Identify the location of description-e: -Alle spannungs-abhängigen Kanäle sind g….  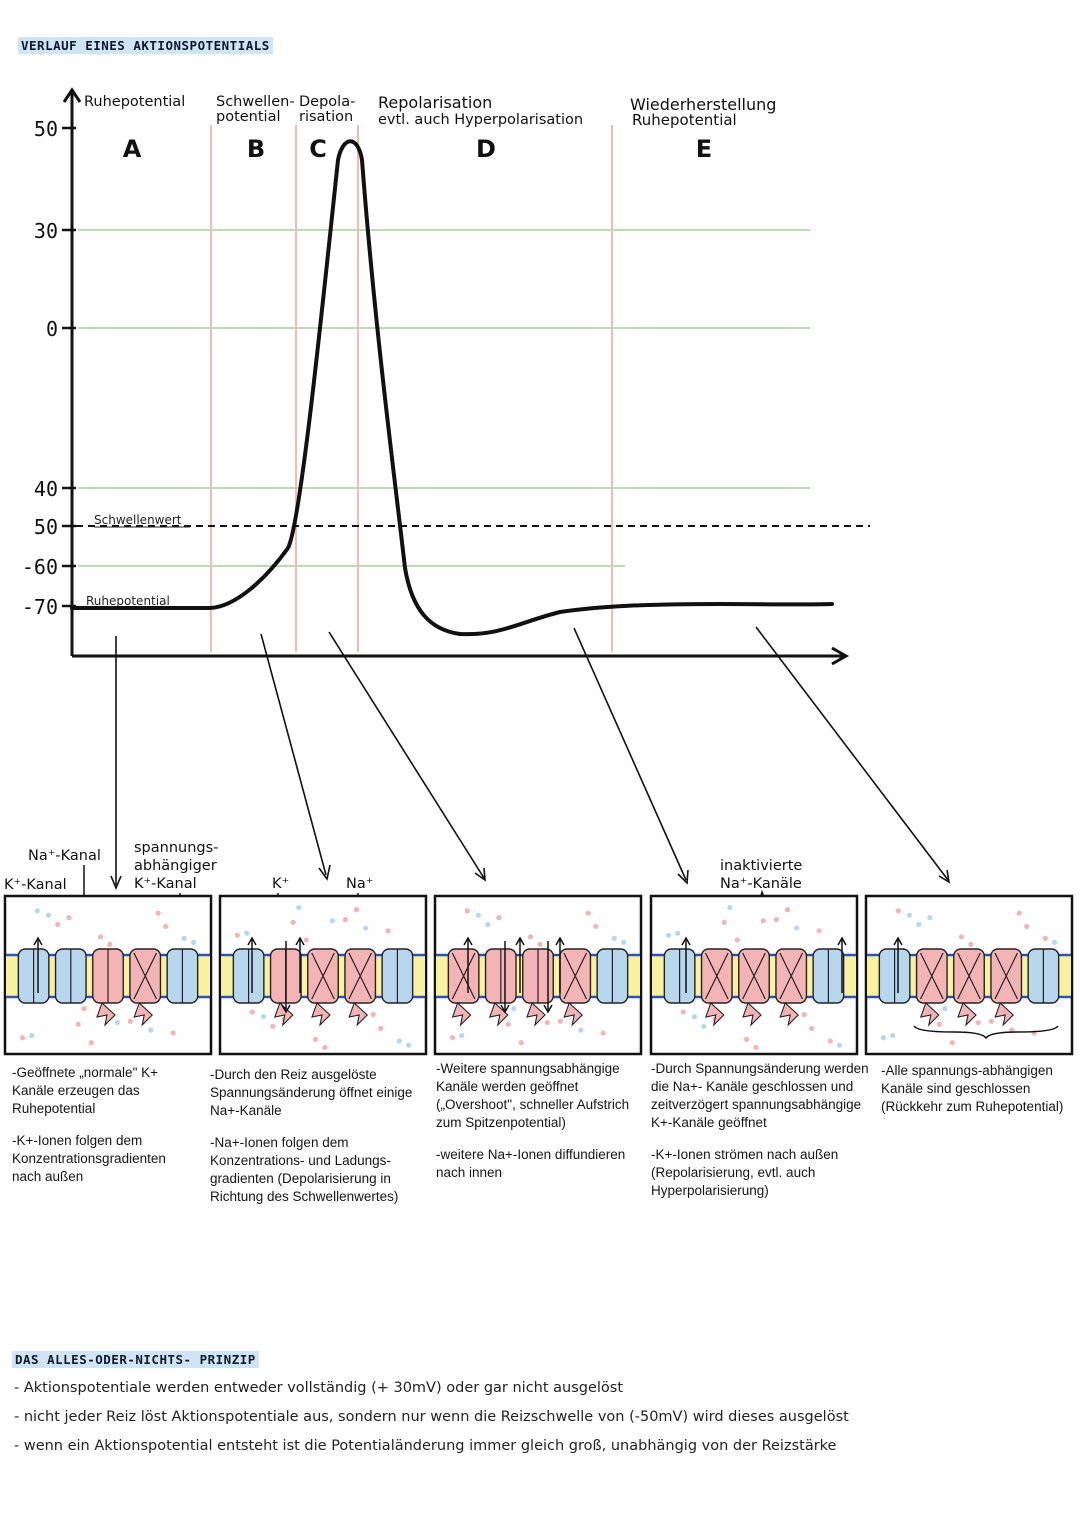
(976, 1096).